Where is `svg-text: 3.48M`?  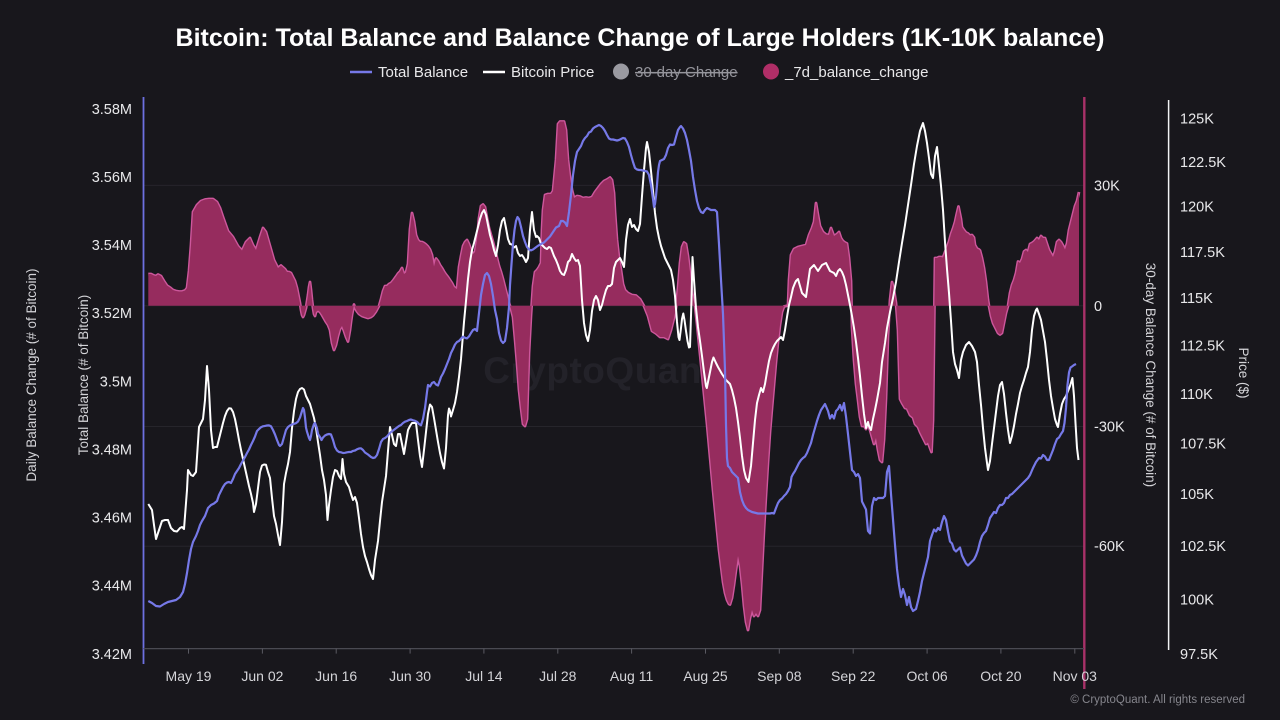
svg-text: 3.48M is located at coordinates (112, 450).